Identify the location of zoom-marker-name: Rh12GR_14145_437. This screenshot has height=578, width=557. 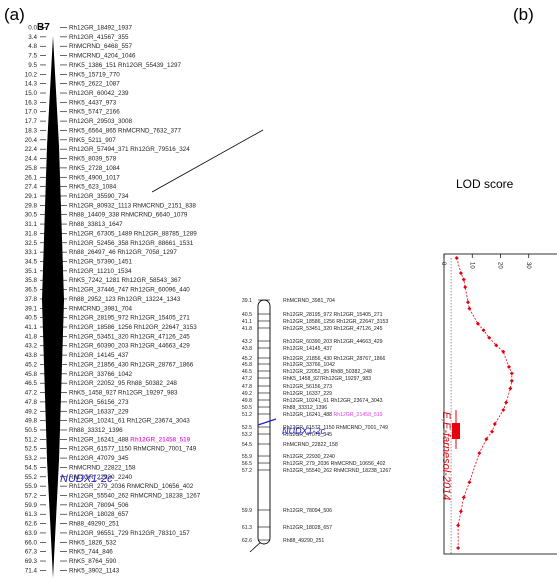
(307, 349).